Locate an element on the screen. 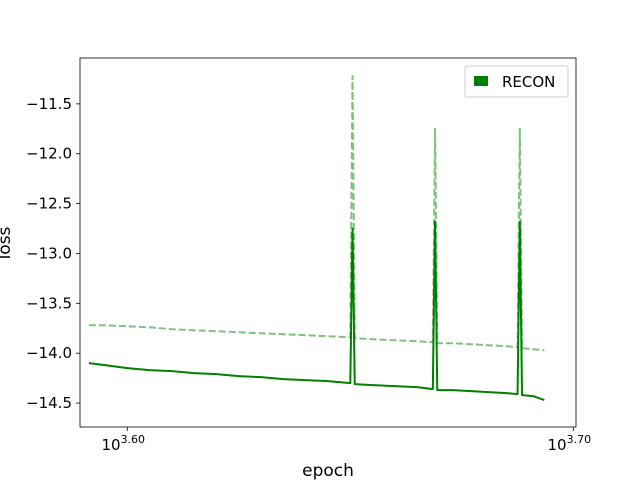  y-tick-label: −12.0 is located at coordinates (49, 154).